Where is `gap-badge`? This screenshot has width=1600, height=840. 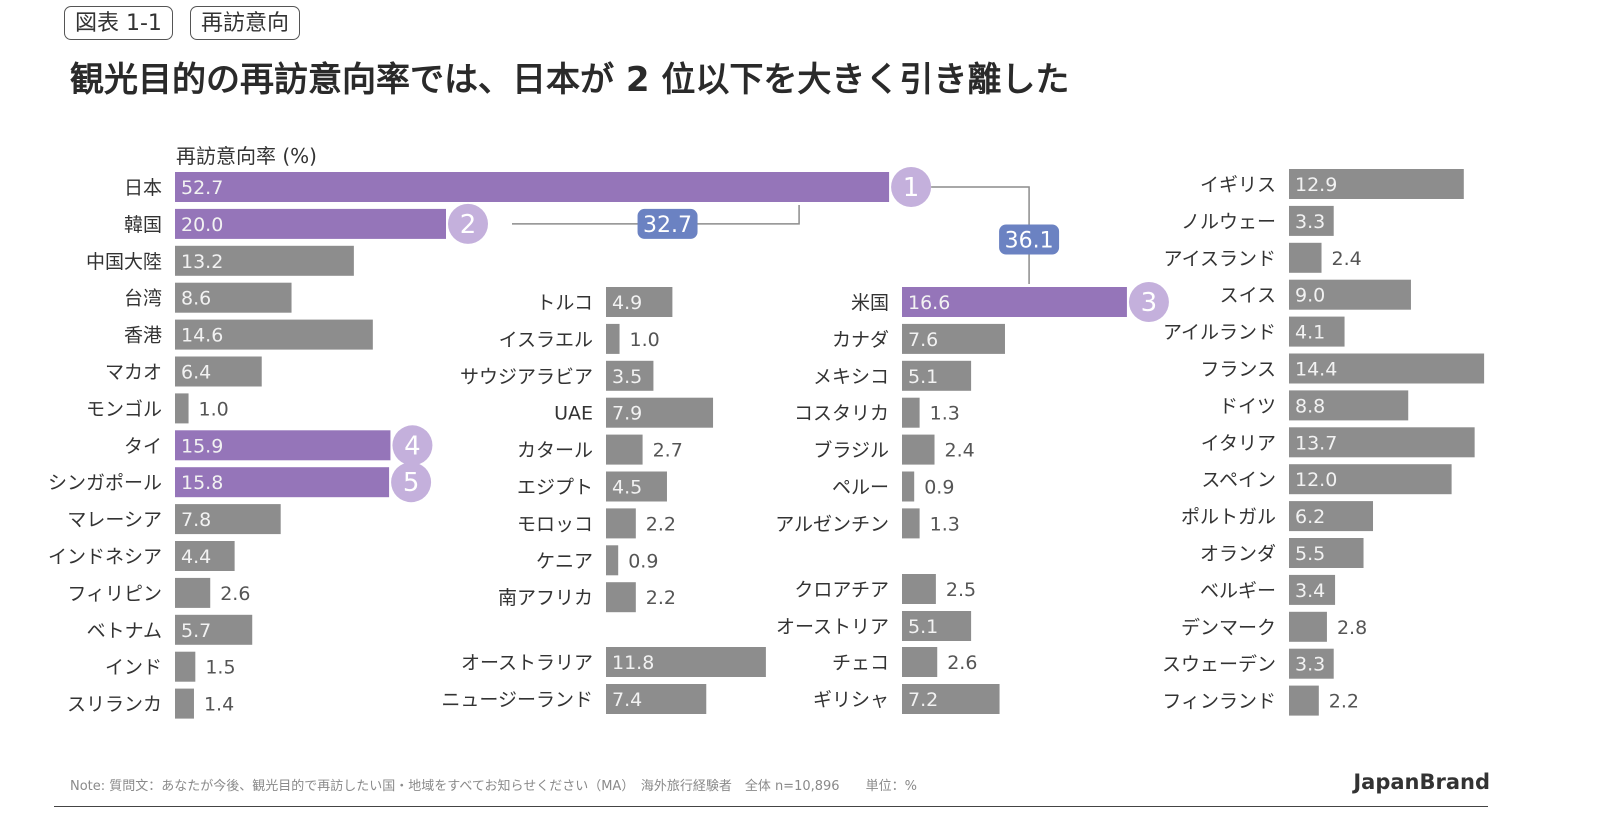
gap-badge is located at coordinates (1029, 239).